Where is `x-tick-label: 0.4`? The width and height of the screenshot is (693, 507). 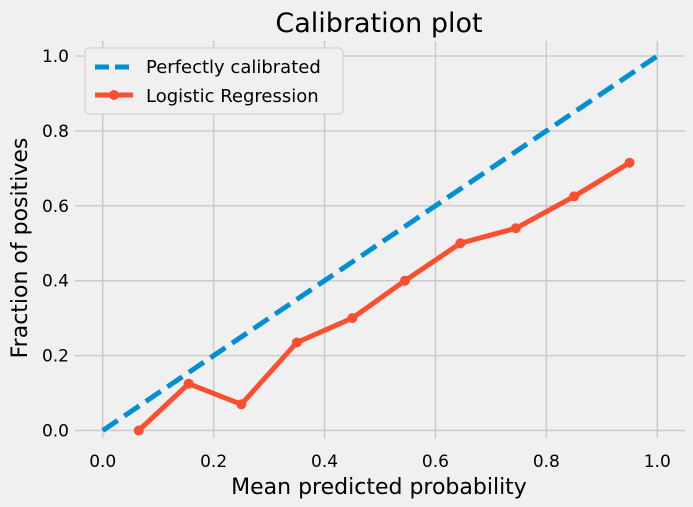 x-tick-label: 0.4 is located at coordinates (324, 462).